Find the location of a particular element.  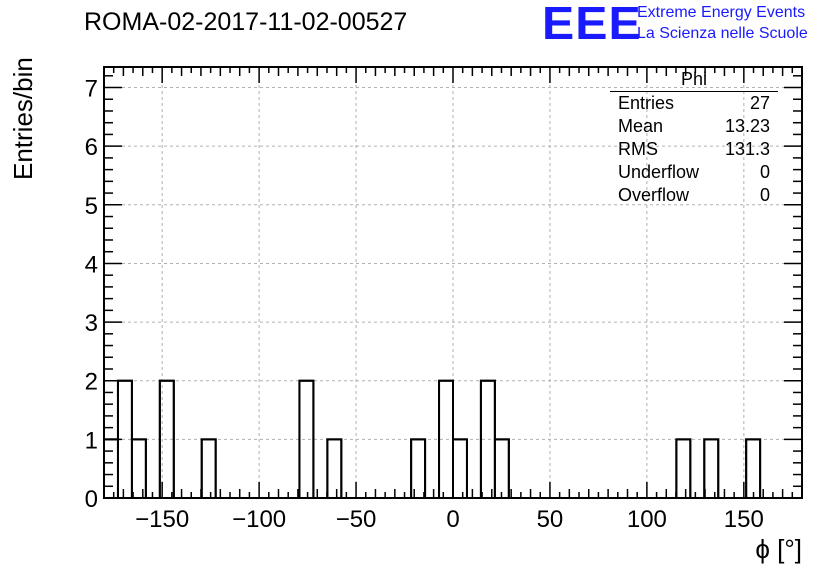

stats-value: 27 is located at coordinates (759, 103).